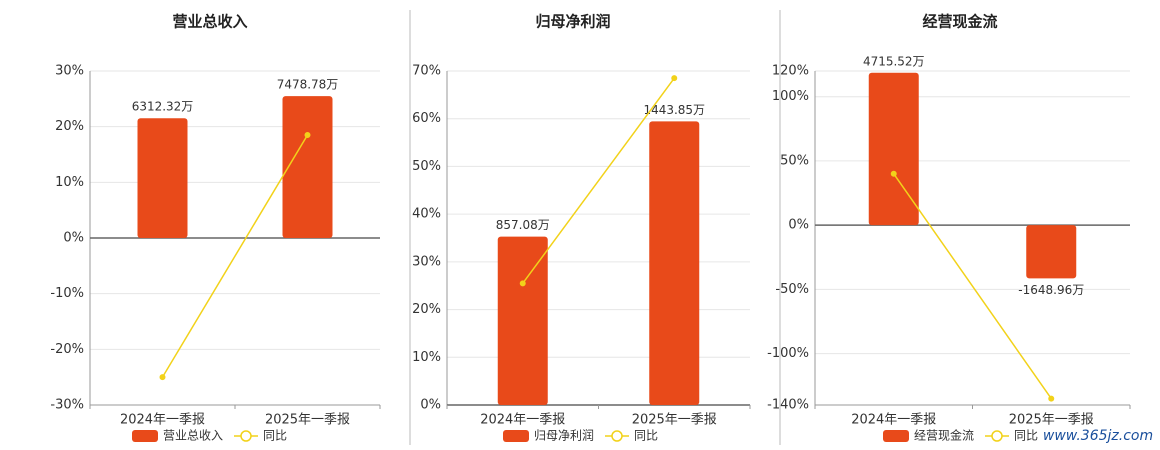 The width and height of the screenshot is (1160, 450). Describe the element at coordinates (523, 225) in the screenshot. I see `data-label: 857.08万` at that location.